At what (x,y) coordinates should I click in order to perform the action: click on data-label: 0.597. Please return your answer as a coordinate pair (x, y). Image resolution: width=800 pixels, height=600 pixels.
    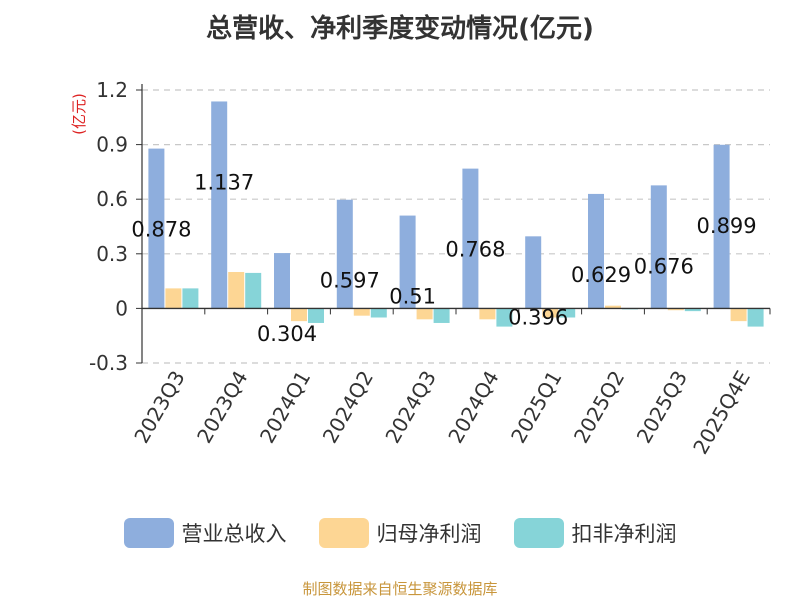
    Looking at the image, I should click on (350, 281).